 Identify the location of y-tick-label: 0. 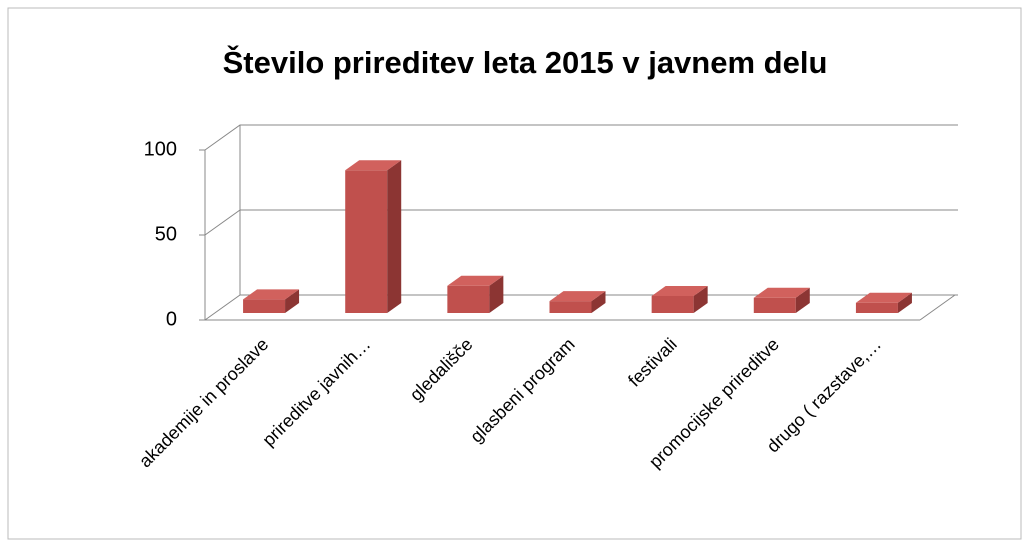
(171, 319).